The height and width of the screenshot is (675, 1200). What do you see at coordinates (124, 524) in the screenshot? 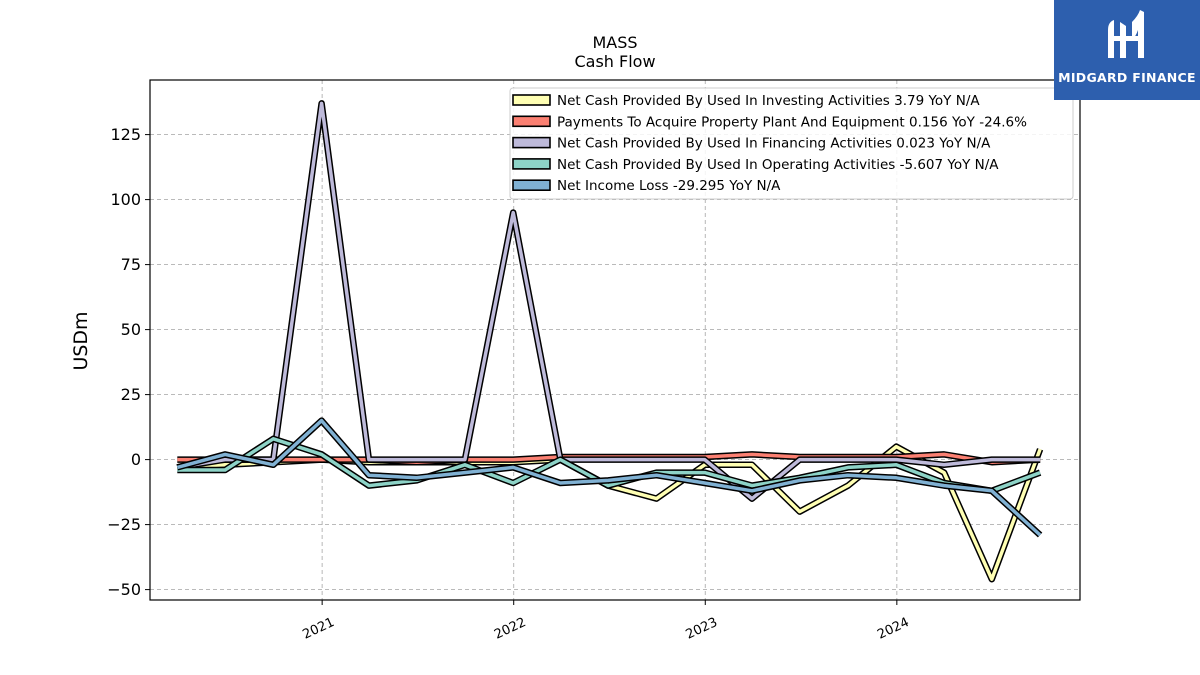
I see `y-tick-label: −25` at bounding box center [124, 524].